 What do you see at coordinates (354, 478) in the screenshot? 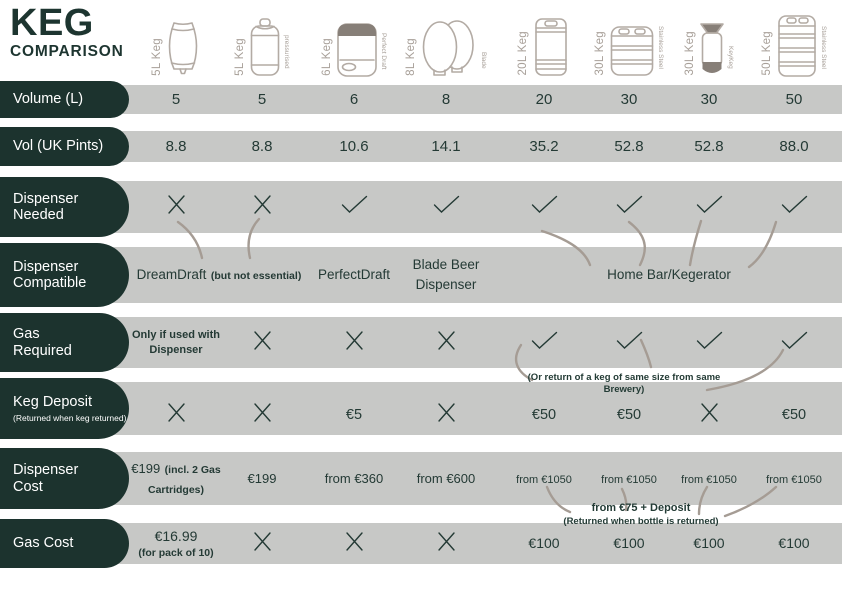
I see `cell: from €360` at bounding box center [354, 478].